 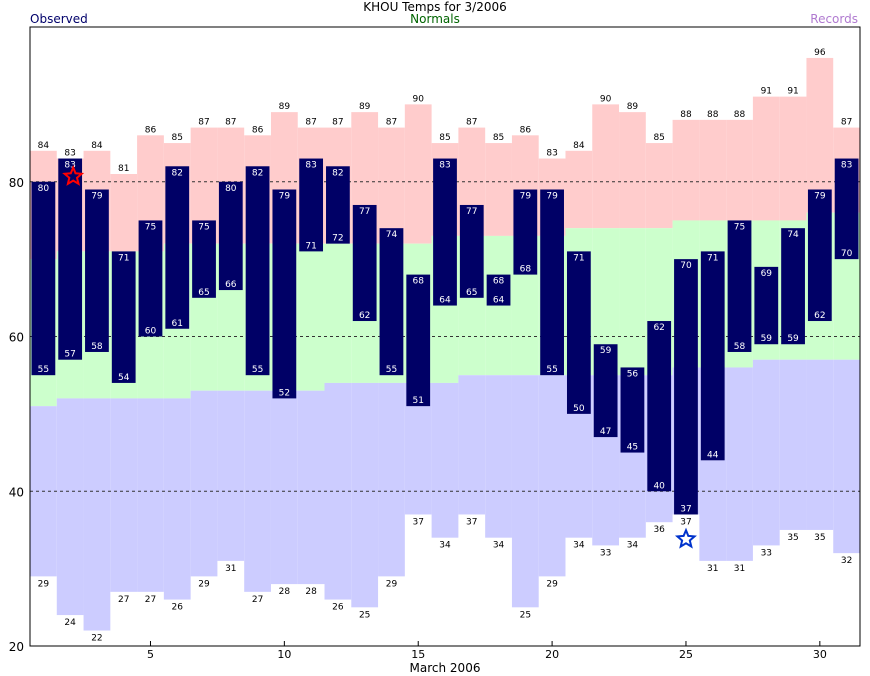 I want to click on observed-low-label-8: 66, so click(x=231, y=285).